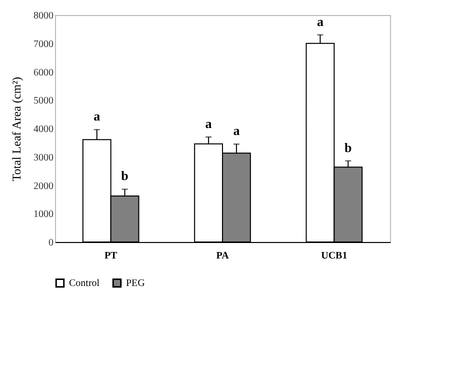  I want to click on y-tick-label: 3000, so click(44, 158).